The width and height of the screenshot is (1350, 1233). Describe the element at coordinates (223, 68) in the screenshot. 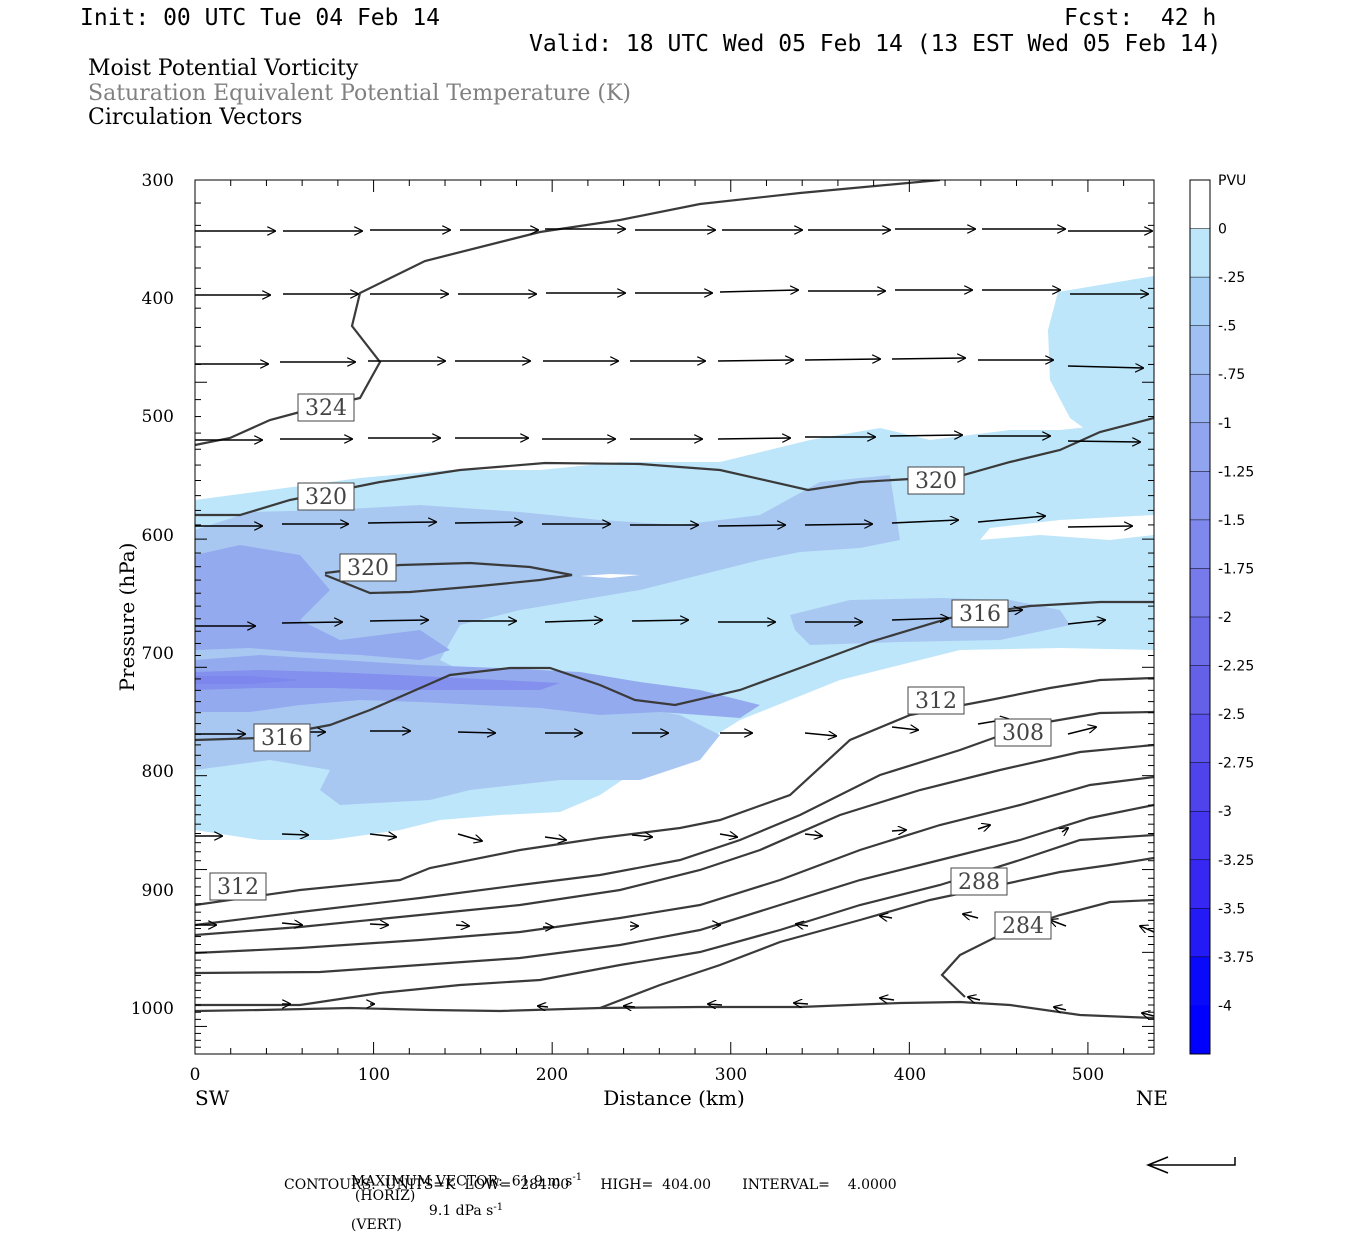

I see `title-mpv: Moist Potential Vorticity` at that location.